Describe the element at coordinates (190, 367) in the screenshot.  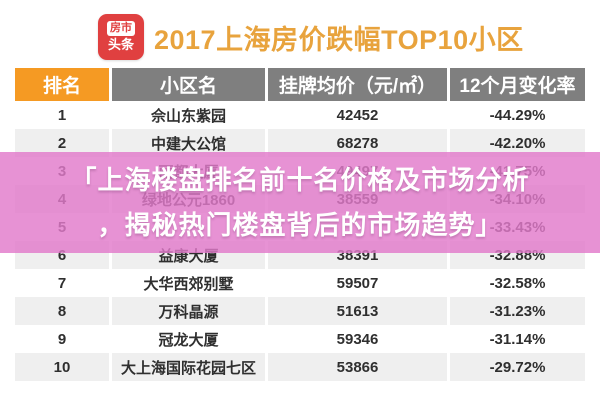
I see `cell-name: 大上海国际花园七区` at that location.